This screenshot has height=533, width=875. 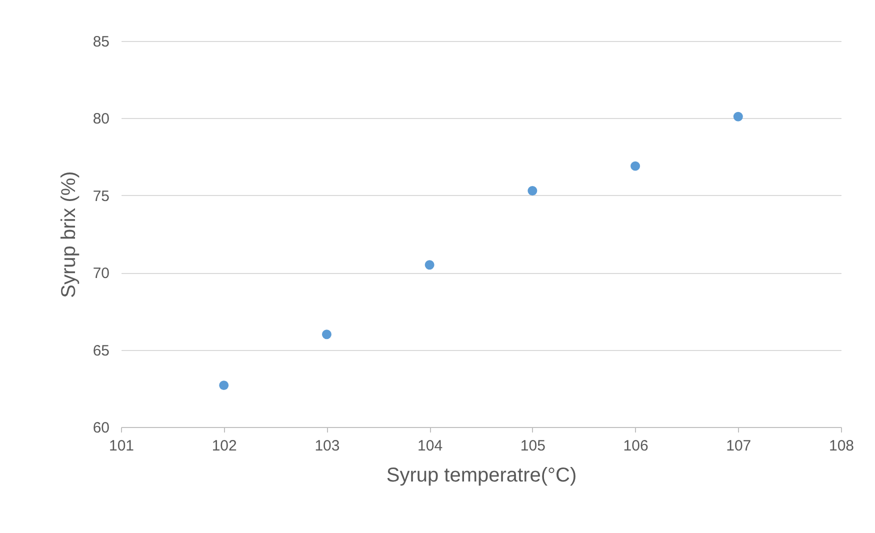 I want to click on x-tick-label: 105, so click(x=533, y=446).